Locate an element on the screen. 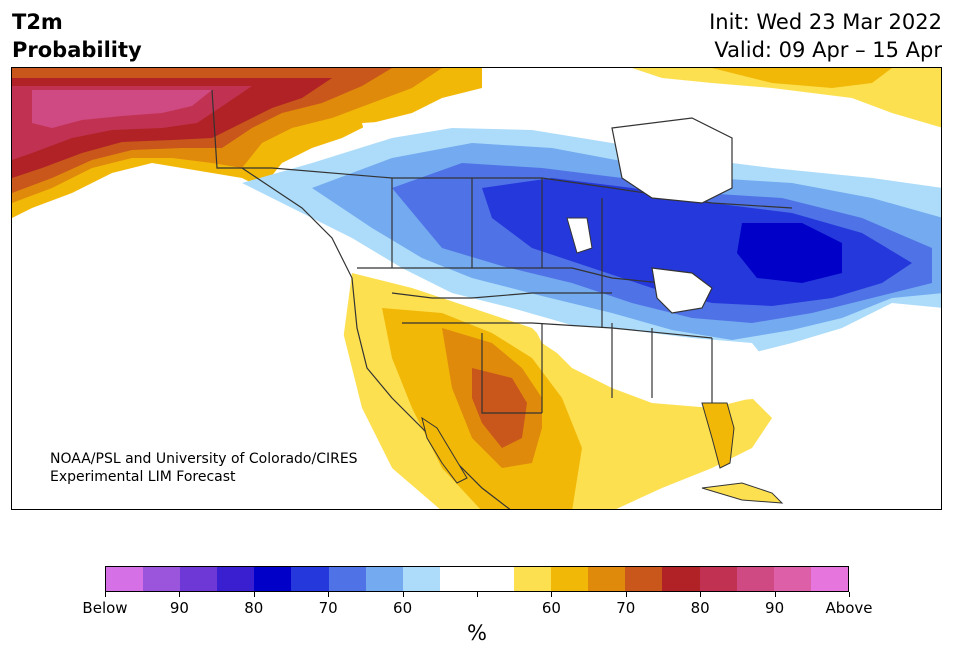  init-date: Init: Wed 23 Mar 2022 is located at coordinates (825, 22).